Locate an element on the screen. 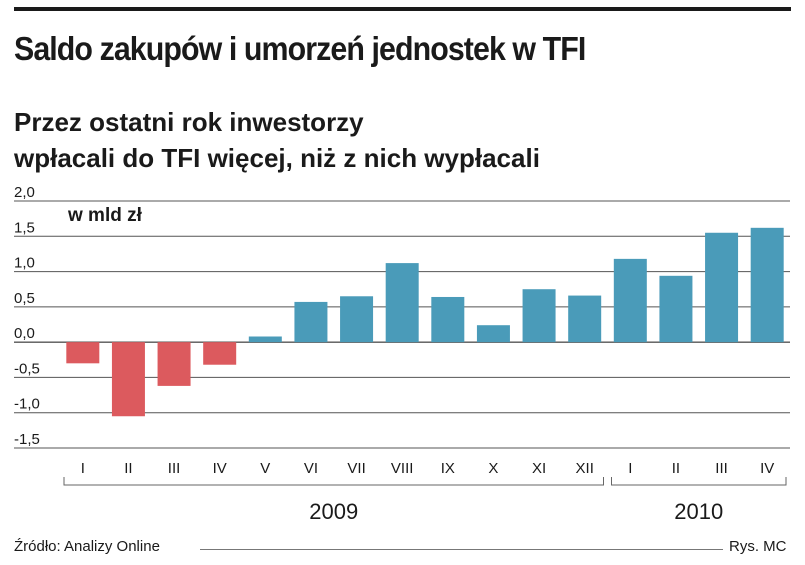 This screenshot has width=805, height=565. top-rule is located at coordinates (402, 9).